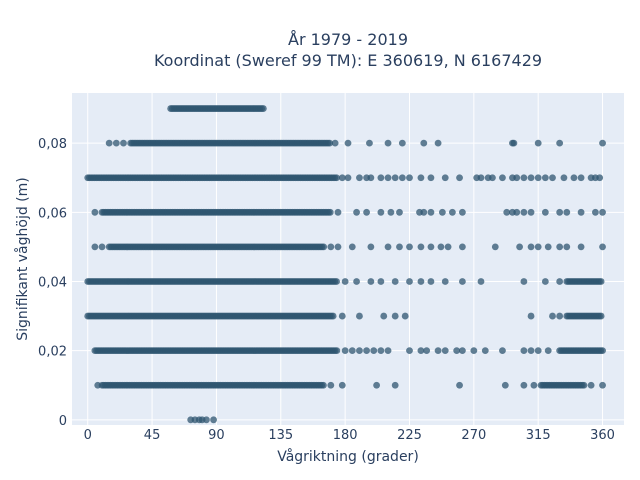  I want to click on x-axis-title: Vågriktning (grader), so click(348, 456).